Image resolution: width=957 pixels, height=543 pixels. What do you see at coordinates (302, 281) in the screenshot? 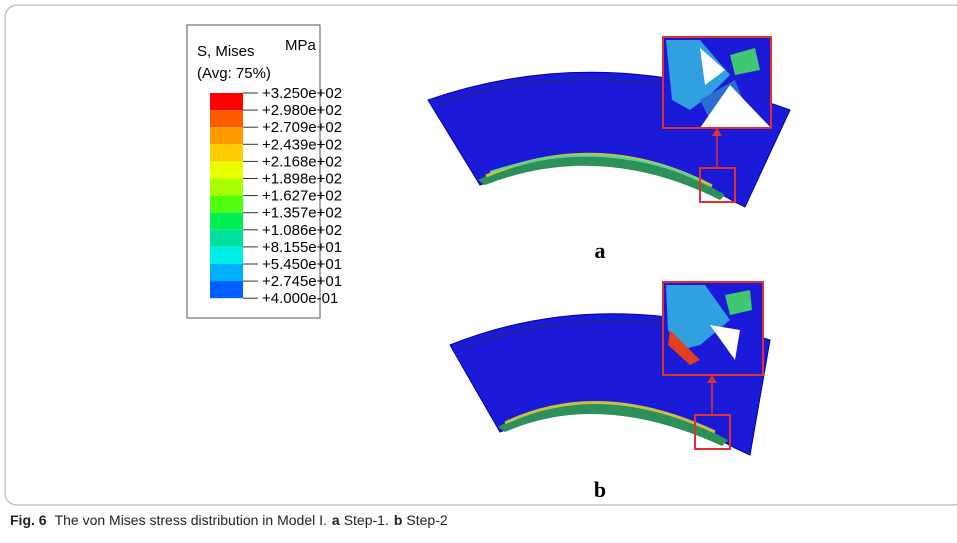
I see `legend-label: +2.745e+01` at bounding box center [302, 281].